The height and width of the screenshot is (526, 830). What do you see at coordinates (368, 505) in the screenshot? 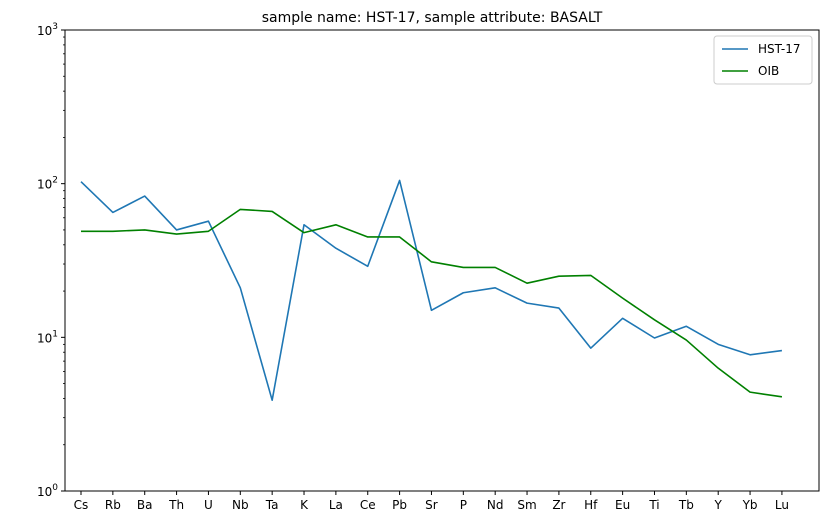
I see `x-tick-label: Ce` at bounding box center [368, 505].